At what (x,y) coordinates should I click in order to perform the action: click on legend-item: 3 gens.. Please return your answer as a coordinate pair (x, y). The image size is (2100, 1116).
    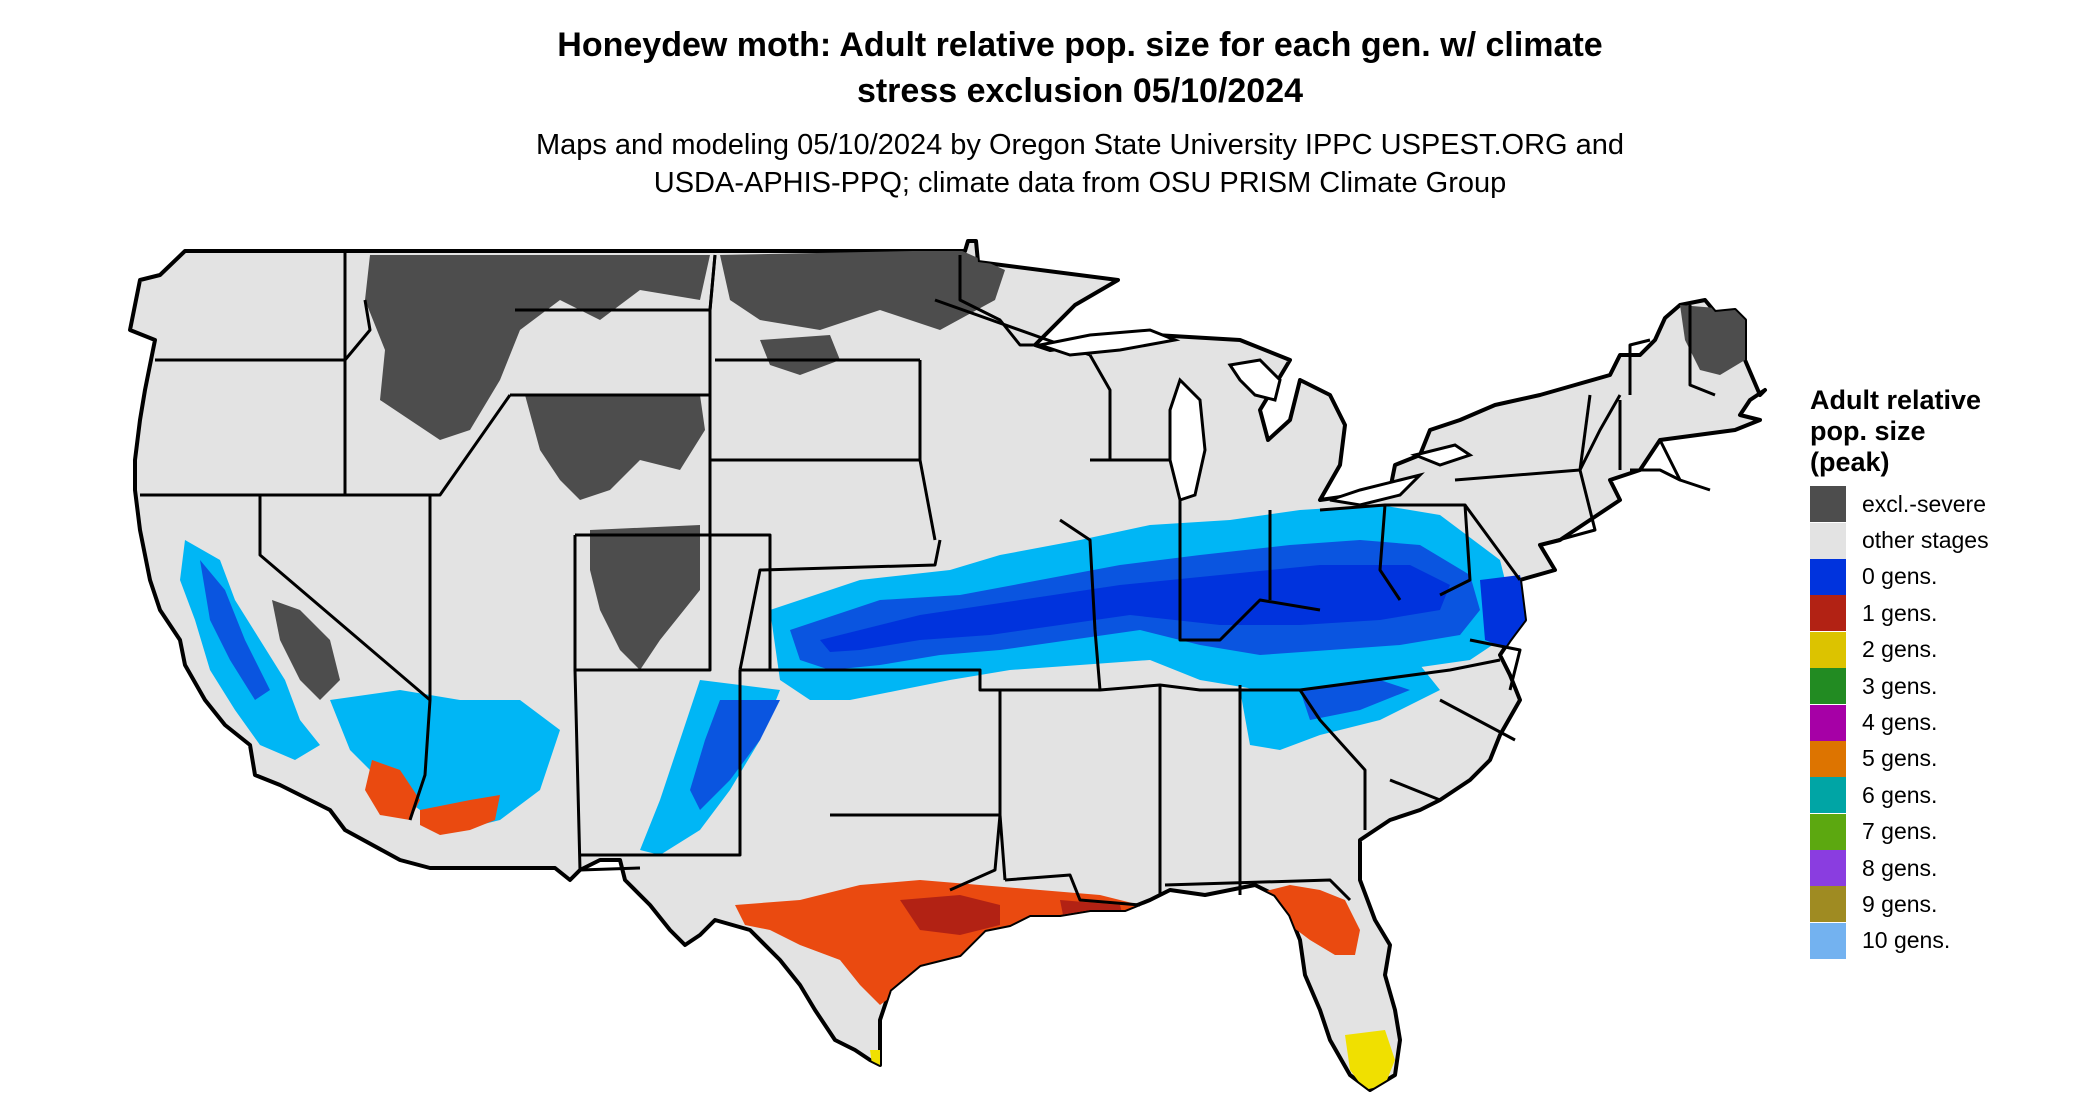
    Looking at the image, I should click on (1945, 686).